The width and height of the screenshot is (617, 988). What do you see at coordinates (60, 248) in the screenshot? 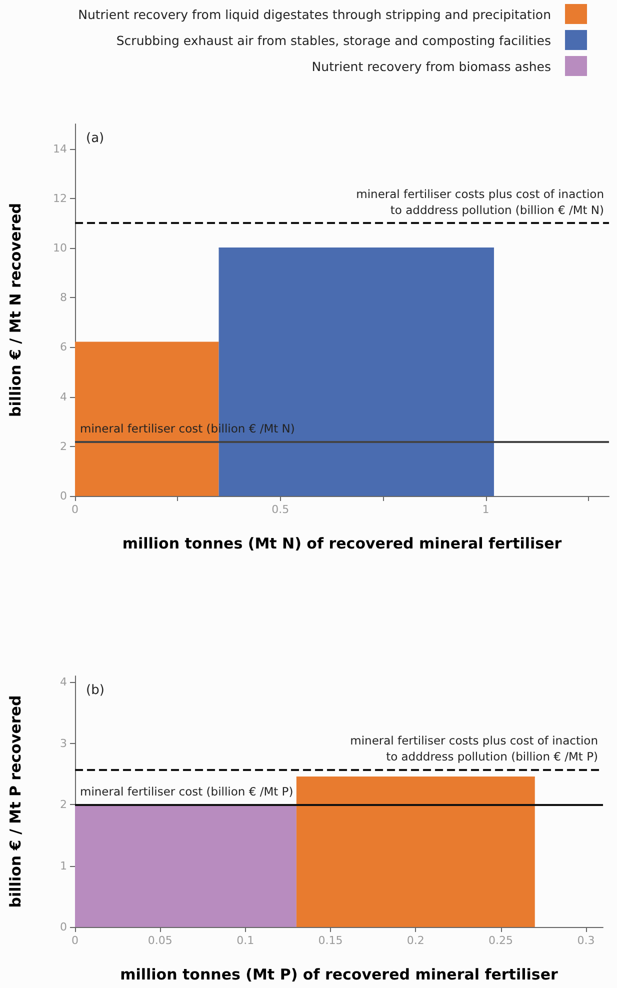
I see `y-tick-label: 10` at bounding box center [60, 248].